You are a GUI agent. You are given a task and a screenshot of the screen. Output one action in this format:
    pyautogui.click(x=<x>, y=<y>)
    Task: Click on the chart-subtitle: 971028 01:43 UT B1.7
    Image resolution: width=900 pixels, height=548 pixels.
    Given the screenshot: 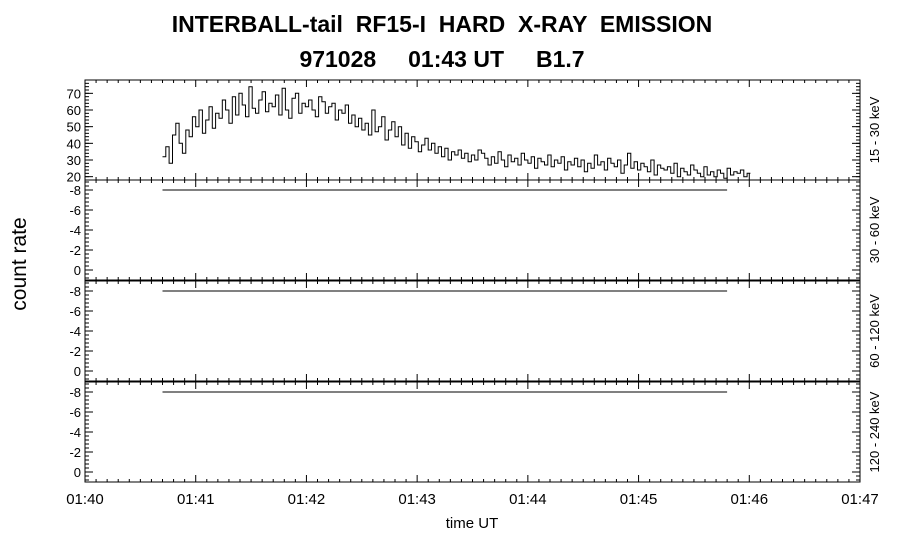 What is the action you would take?
    pyautogui.click(x=442, y=59)
    